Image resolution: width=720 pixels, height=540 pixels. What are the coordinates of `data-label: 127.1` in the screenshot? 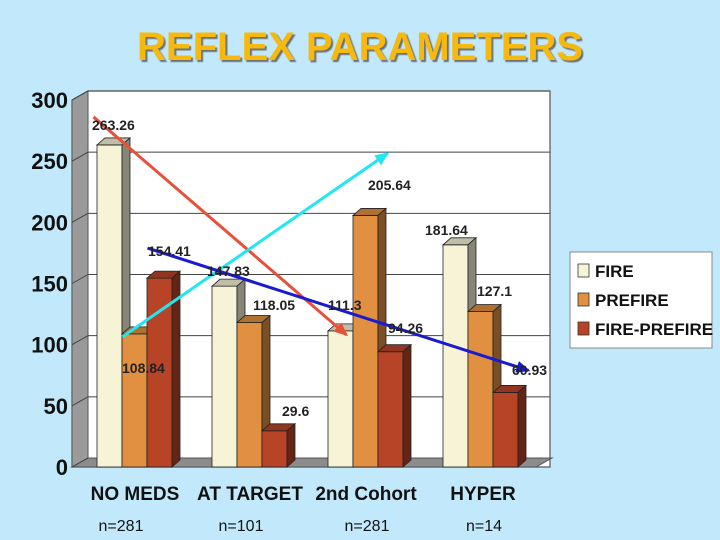 It's located at (494, 291).